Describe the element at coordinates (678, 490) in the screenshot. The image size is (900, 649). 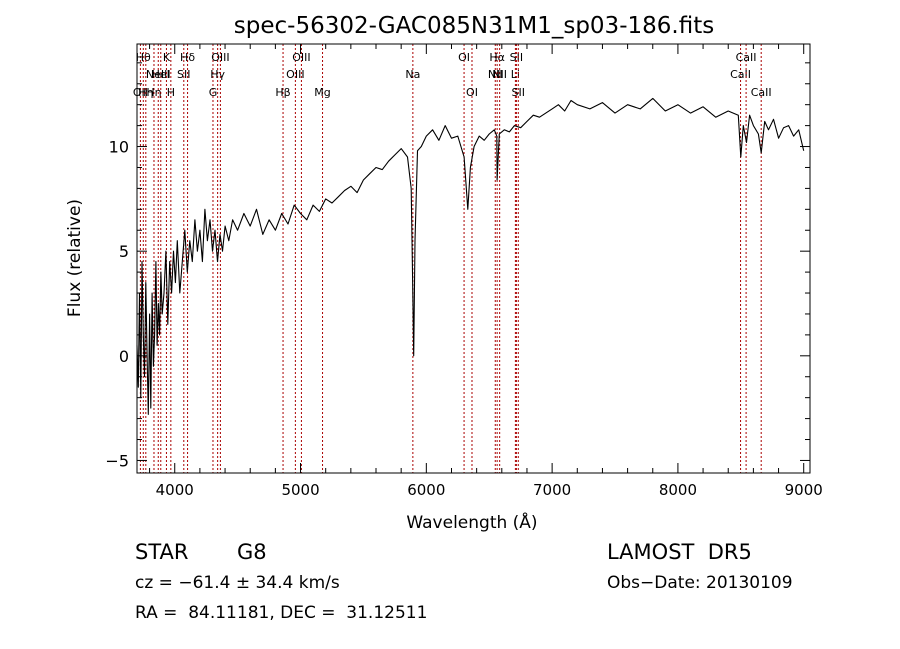
I see `x-tick-label: 8000` at that location.